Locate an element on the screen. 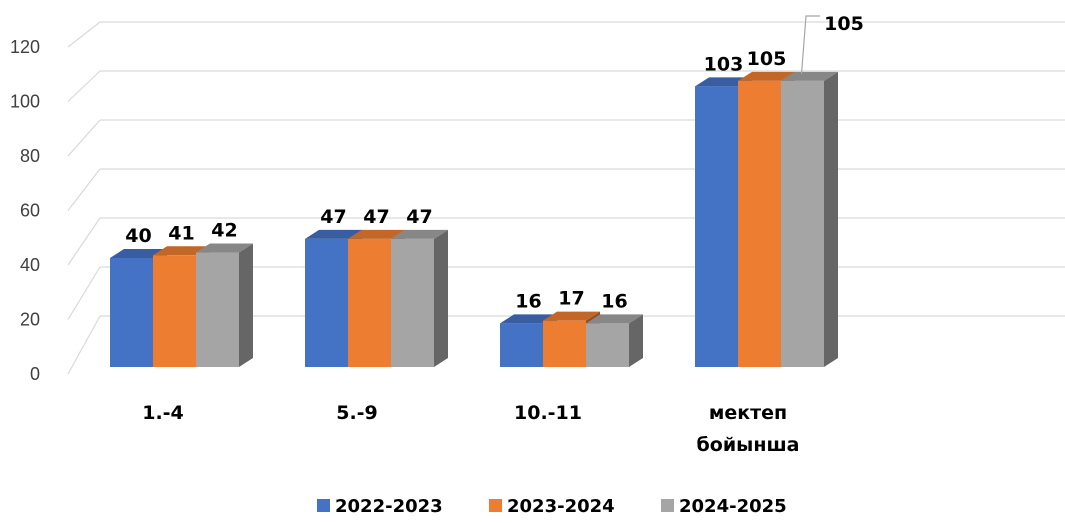 The width and height of the screenshot is (1065, 523). legend-item: 2023-2024 is located at coordinates (552, 506).